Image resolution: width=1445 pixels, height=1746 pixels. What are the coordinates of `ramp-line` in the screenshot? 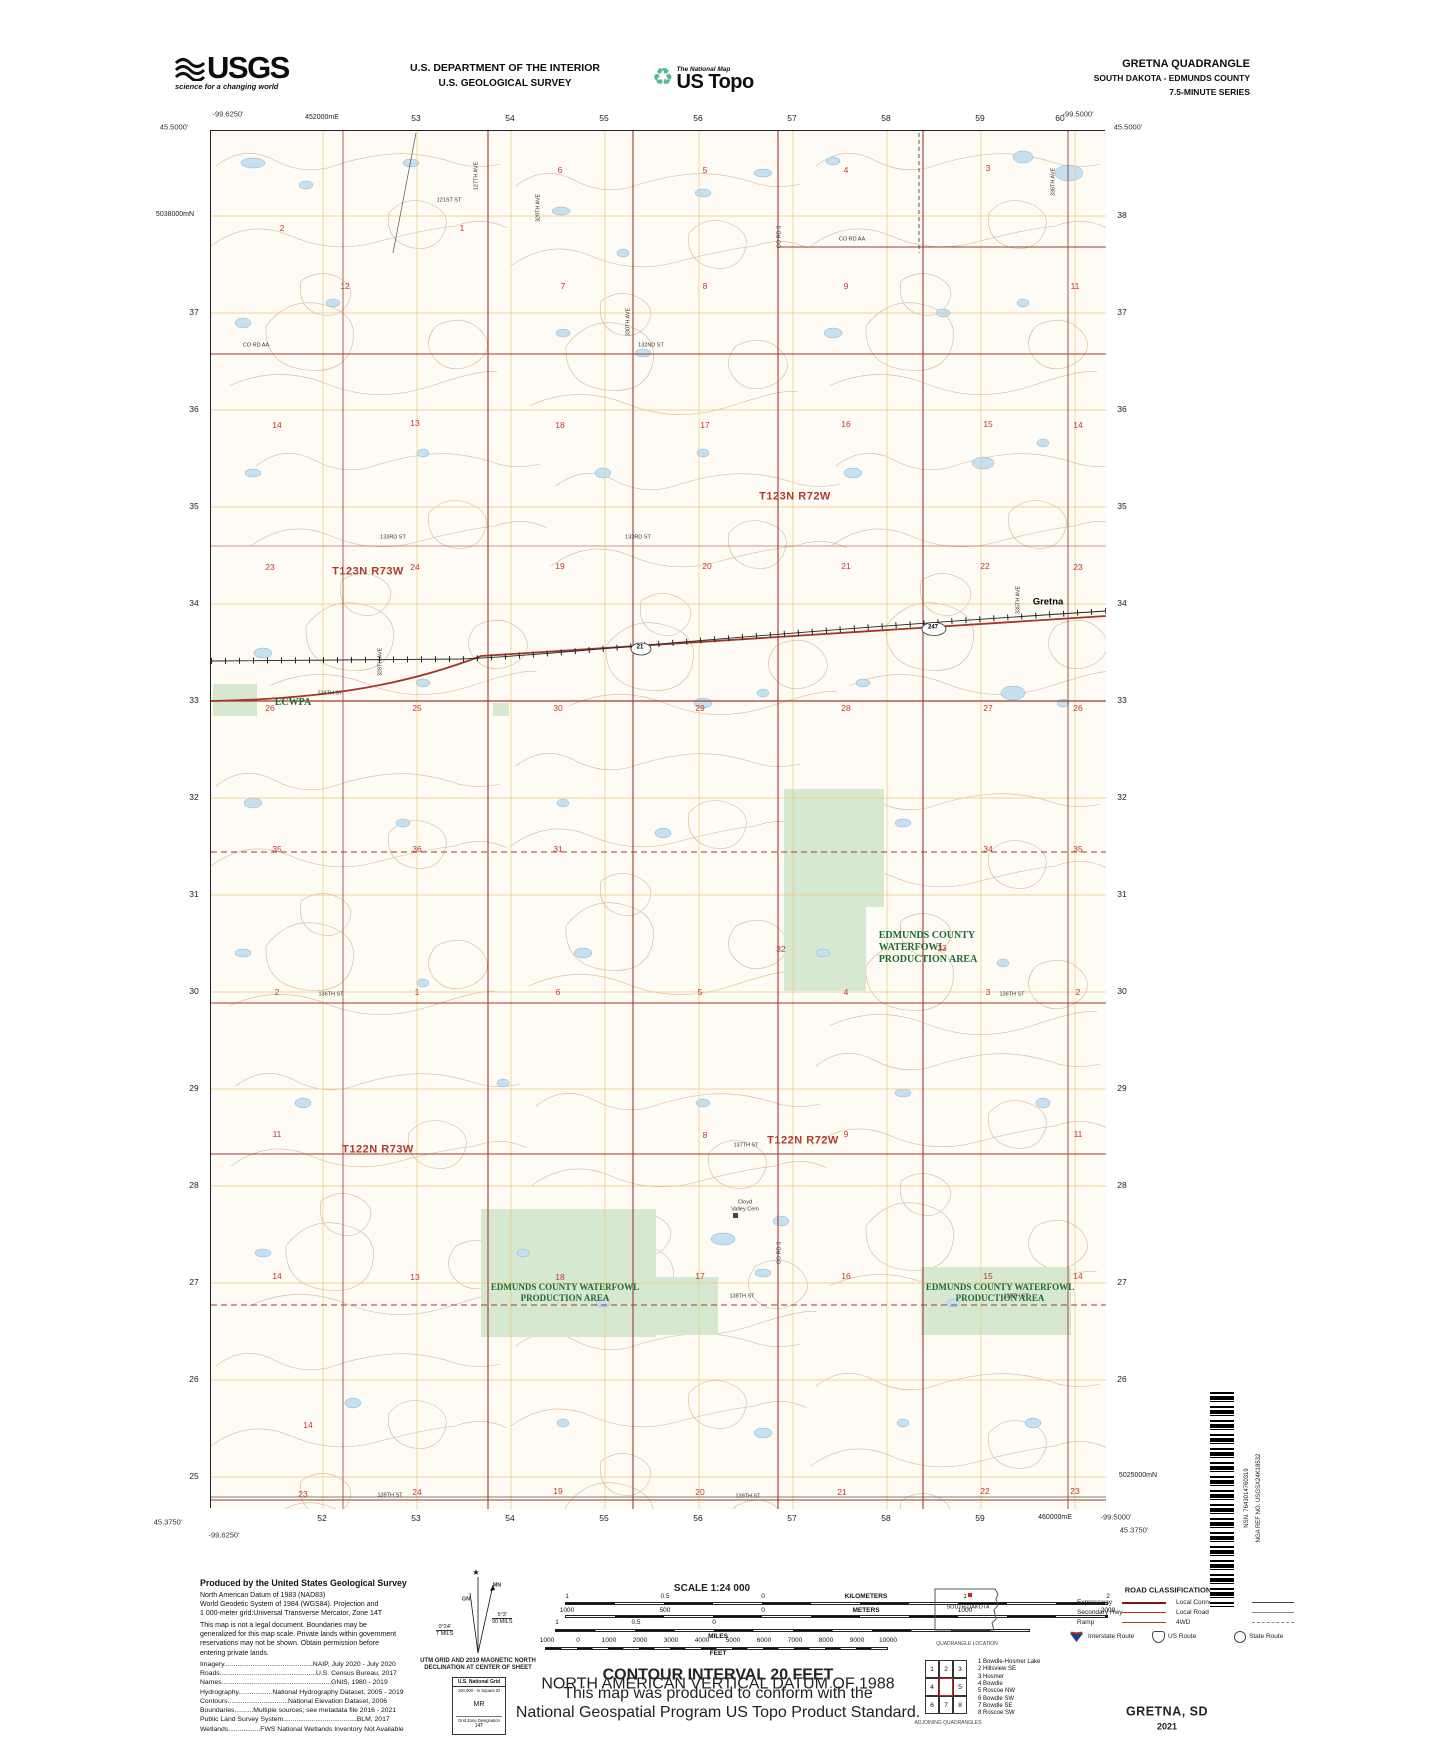 It's located at (1144, 1622).